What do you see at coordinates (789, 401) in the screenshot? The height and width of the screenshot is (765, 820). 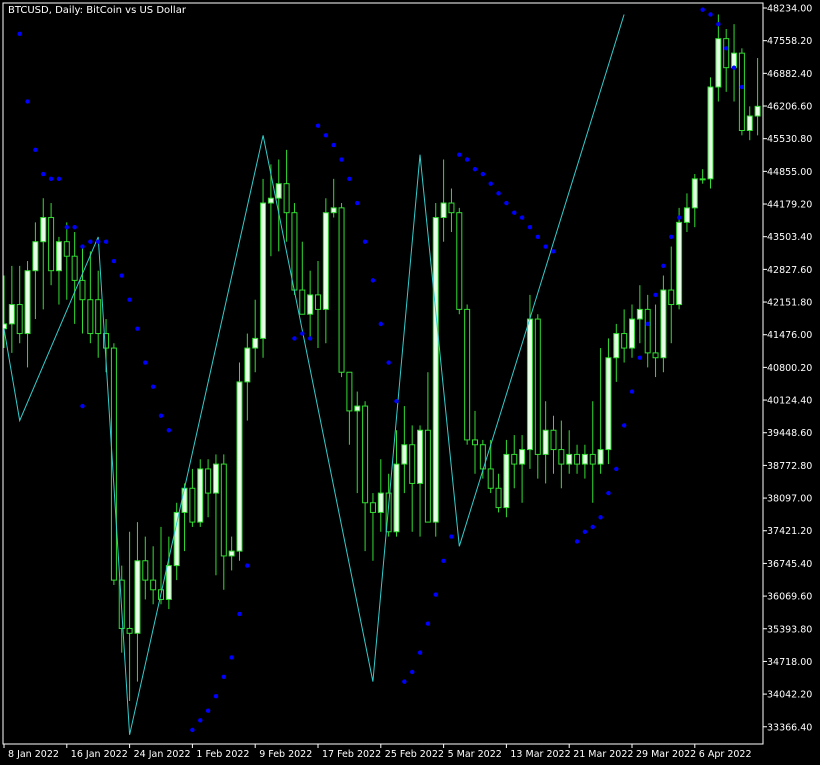 I see `y-tick-label: 40124.40` at bounding box center [789, 401].